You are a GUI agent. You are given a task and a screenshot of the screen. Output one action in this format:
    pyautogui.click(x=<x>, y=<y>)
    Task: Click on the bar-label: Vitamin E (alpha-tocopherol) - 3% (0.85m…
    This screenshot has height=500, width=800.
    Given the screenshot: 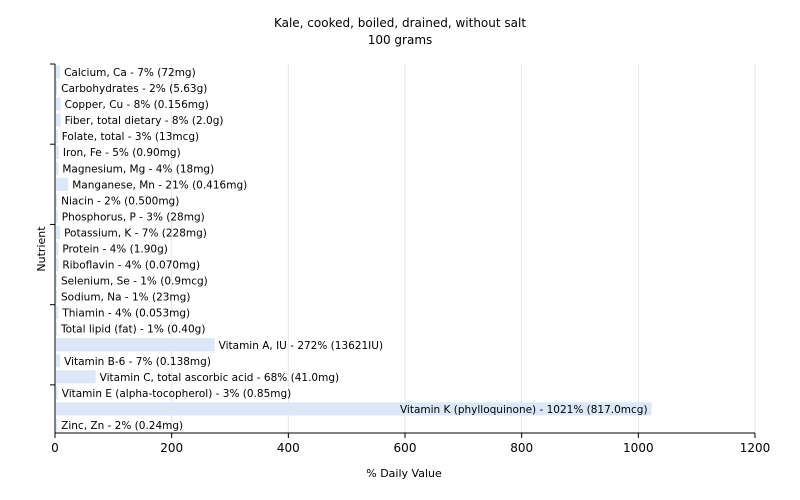 What is the action you would take?
    pyautogui.click(x=177, y=394)
    